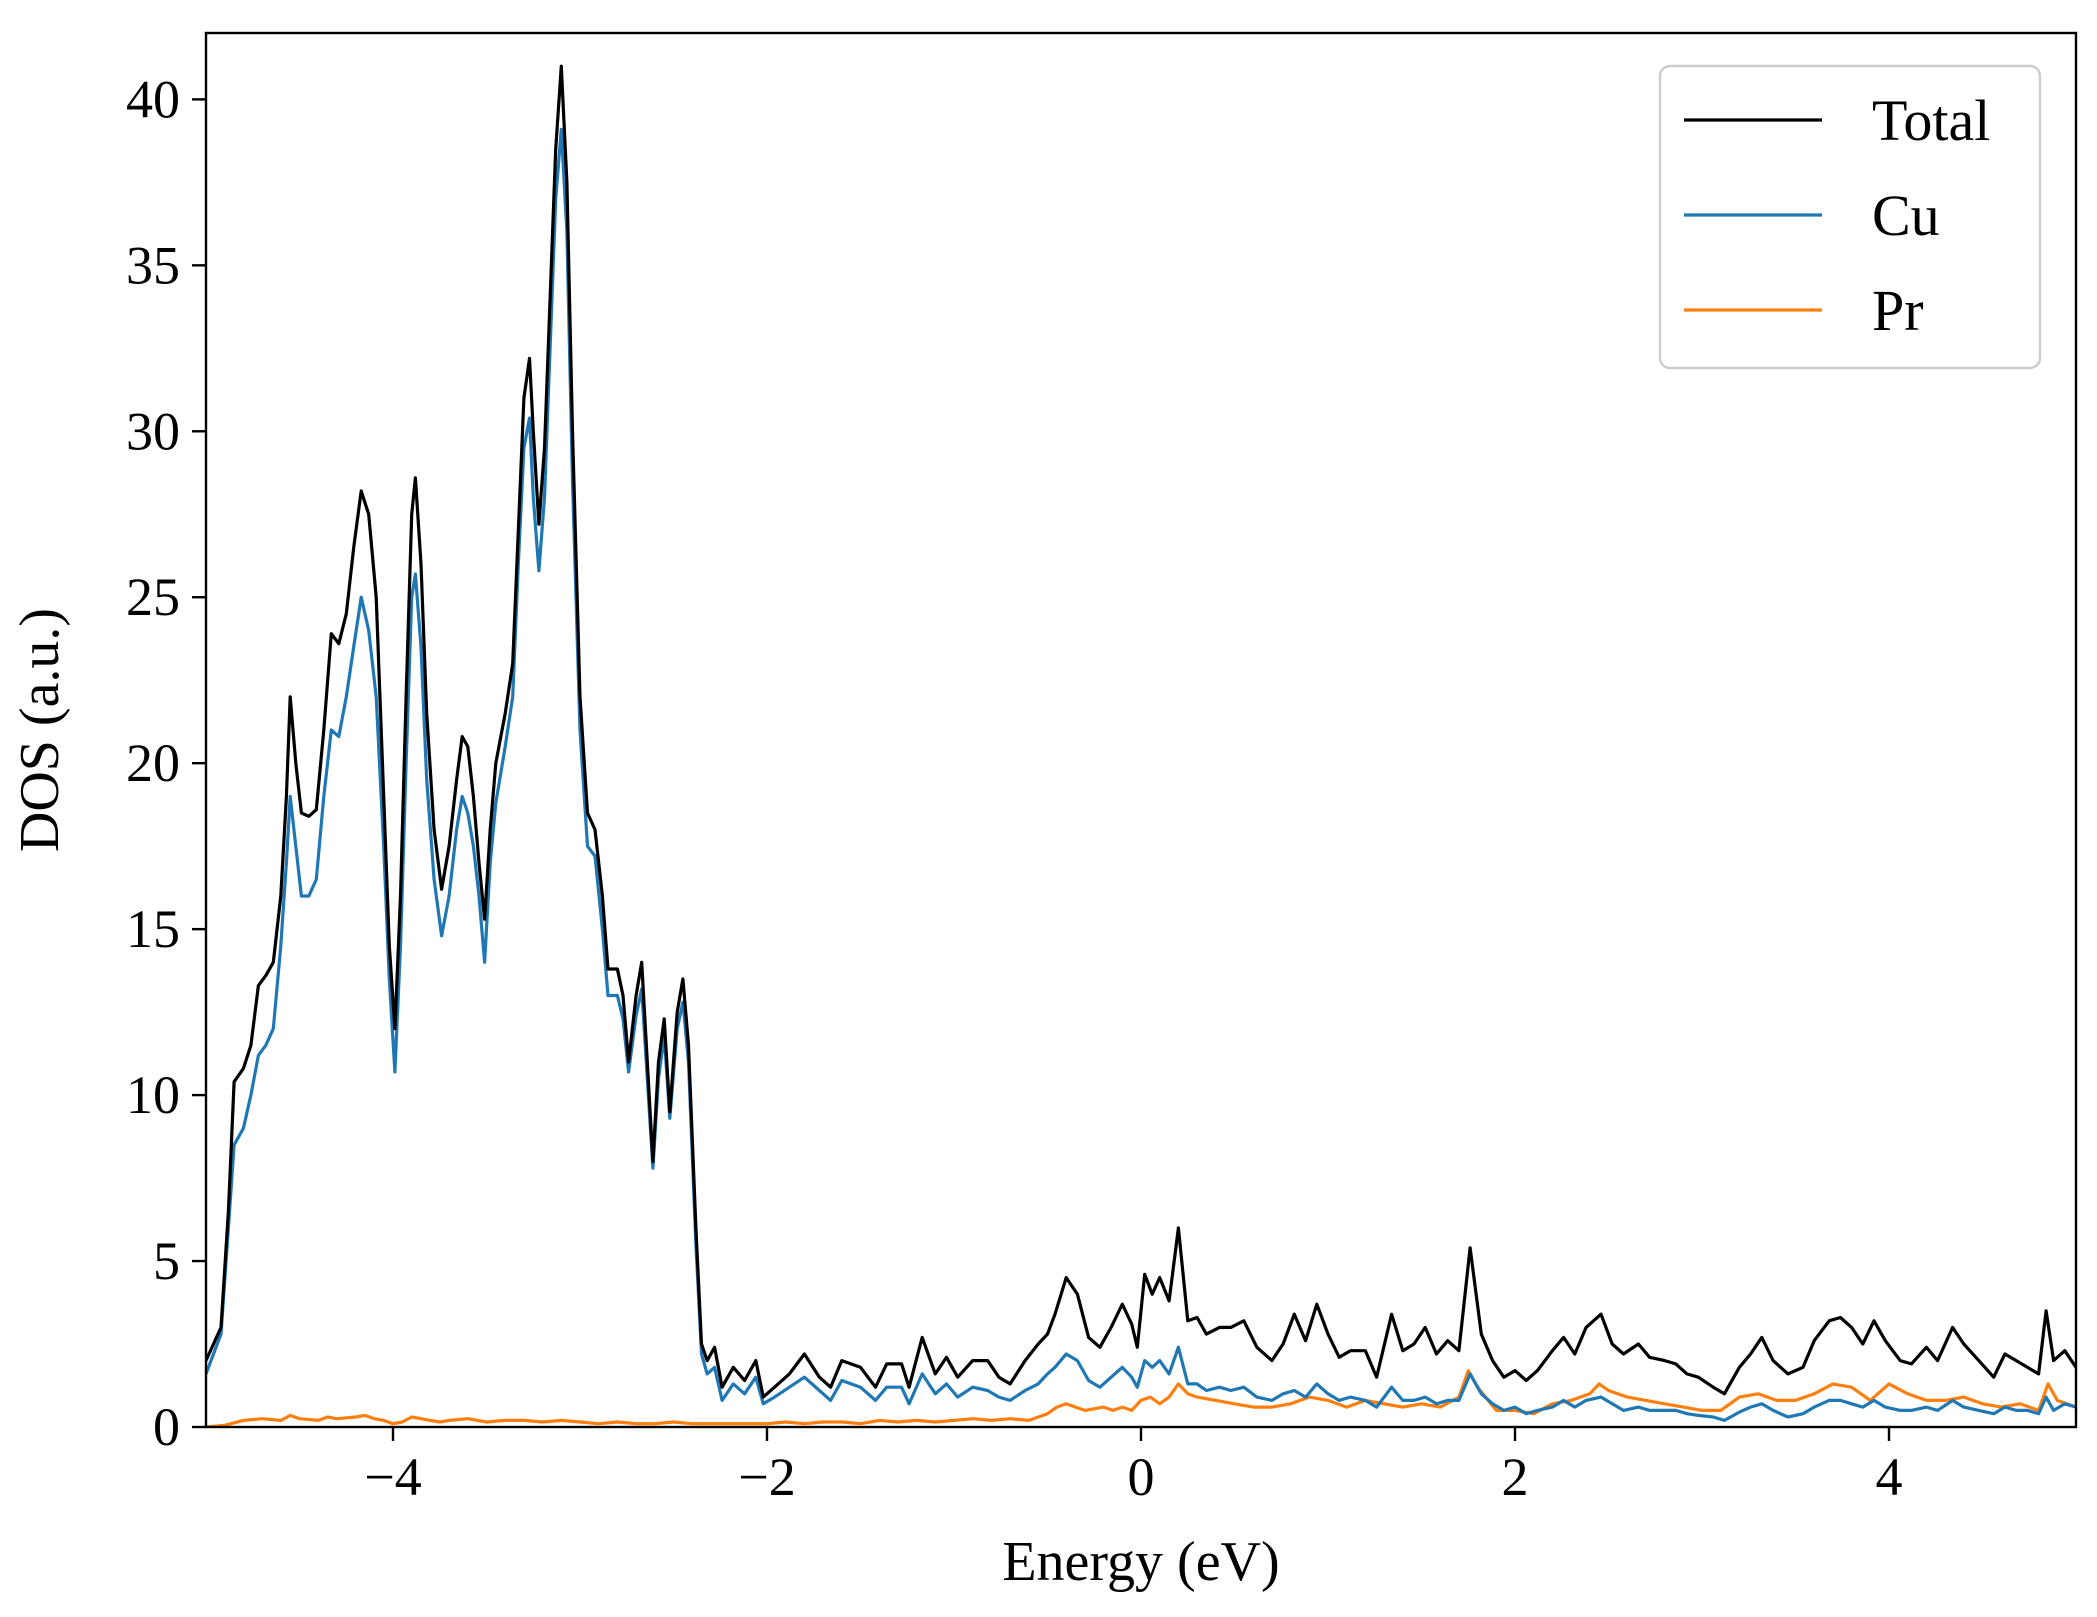 This screenshot has height=1617, width=2097. What do you see at coordinates (153, 1095) in the screenshot?
I see `y-tick-label: 10` at bounding box center [153, 1095].